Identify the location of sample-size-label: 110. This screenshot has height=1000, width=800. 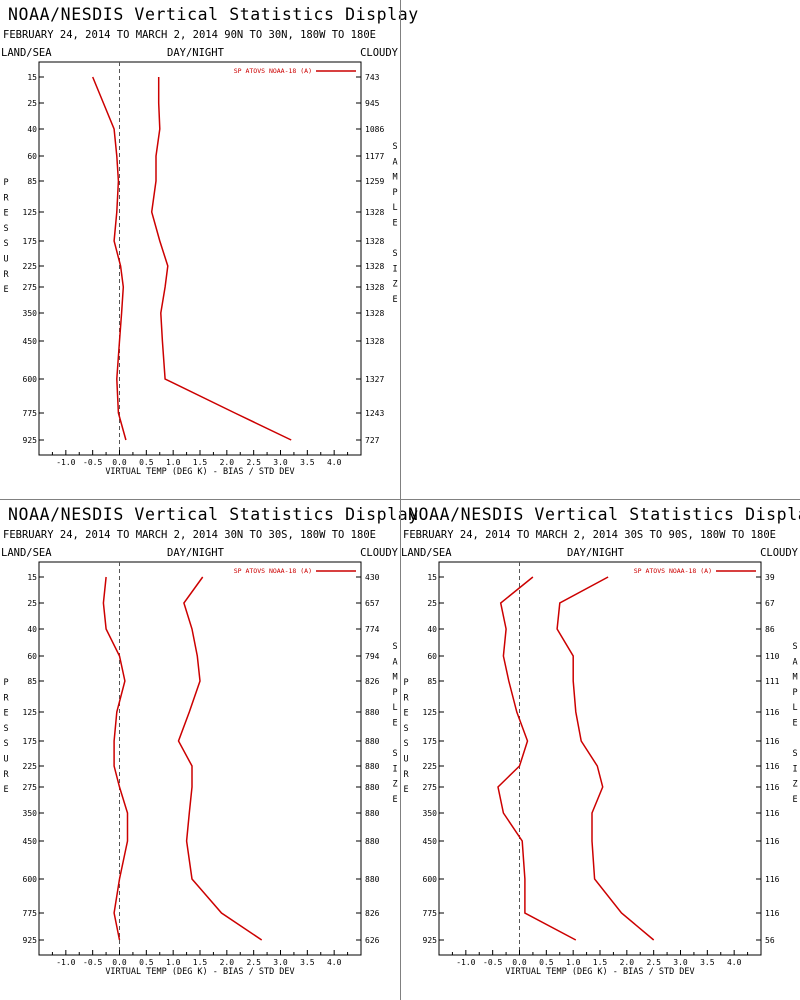
(772, 656).